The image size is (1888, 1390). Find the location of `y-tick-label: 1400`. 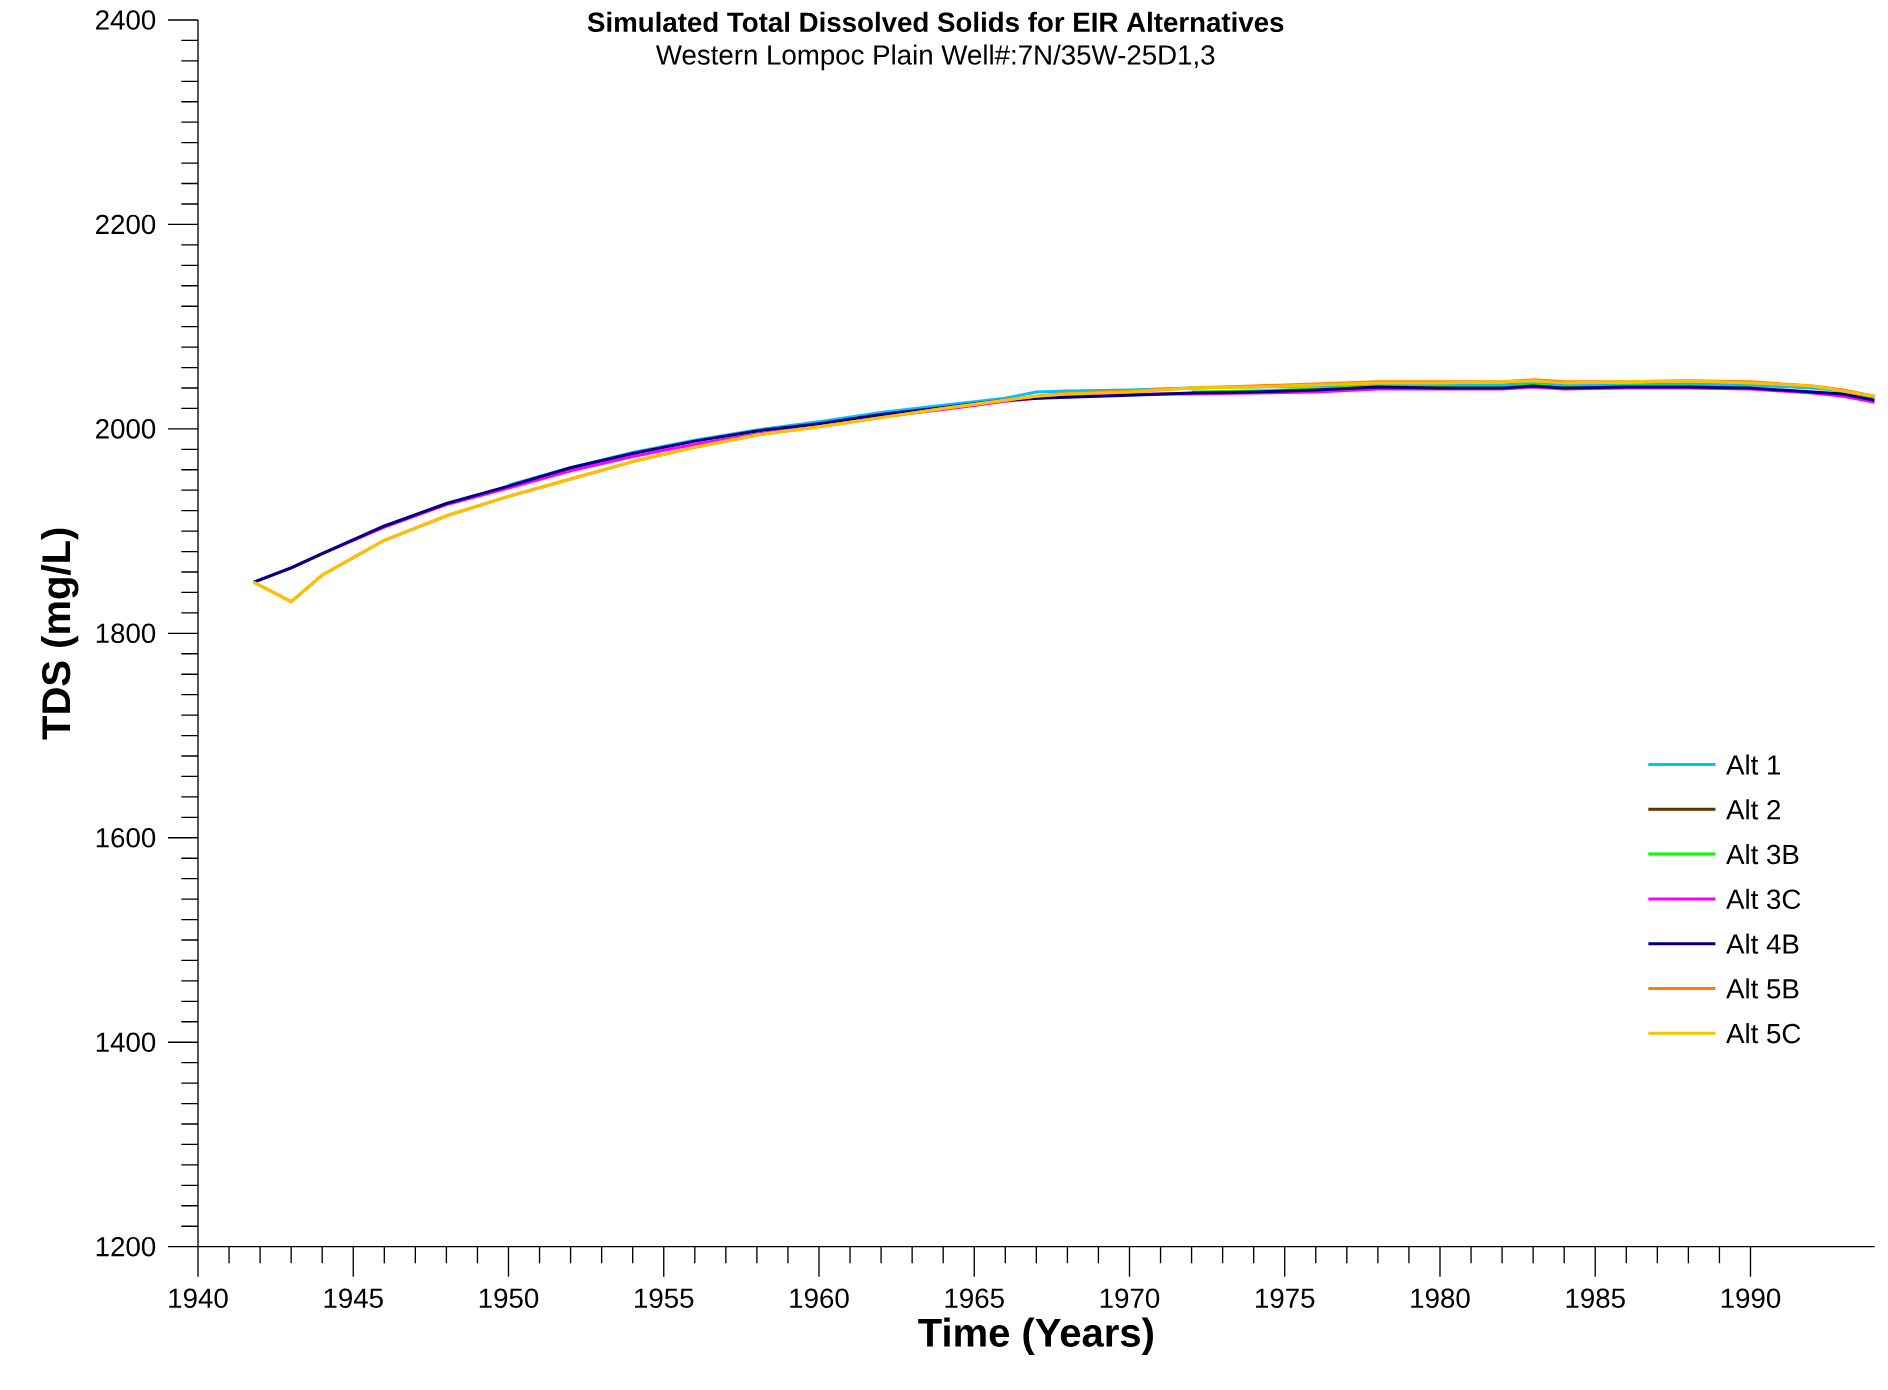

y-tick-label: 1400 is located at coordinates (126, 1042).